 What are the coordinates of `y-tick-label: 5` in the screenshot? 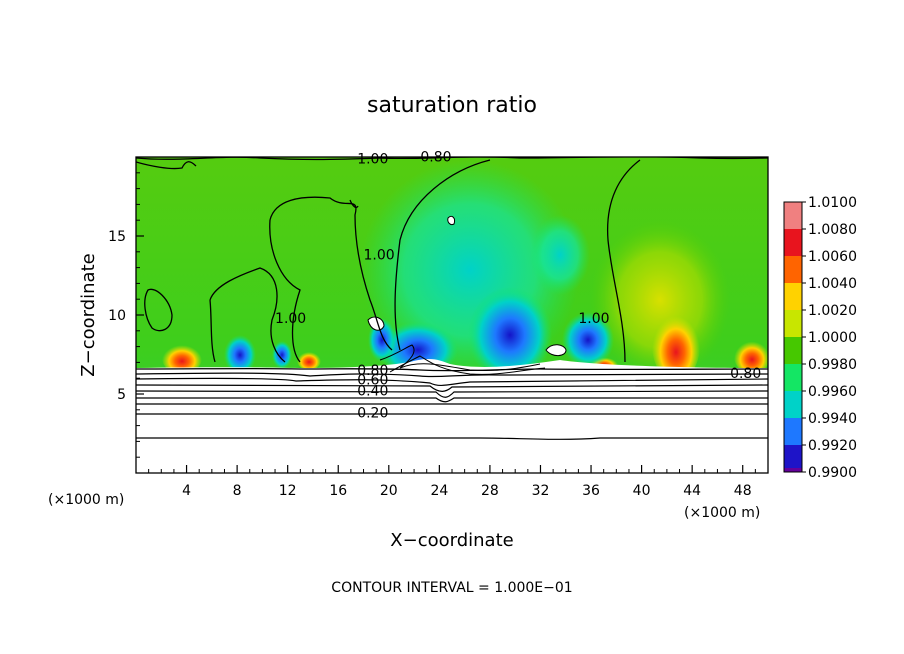 It's located at (121, 395).